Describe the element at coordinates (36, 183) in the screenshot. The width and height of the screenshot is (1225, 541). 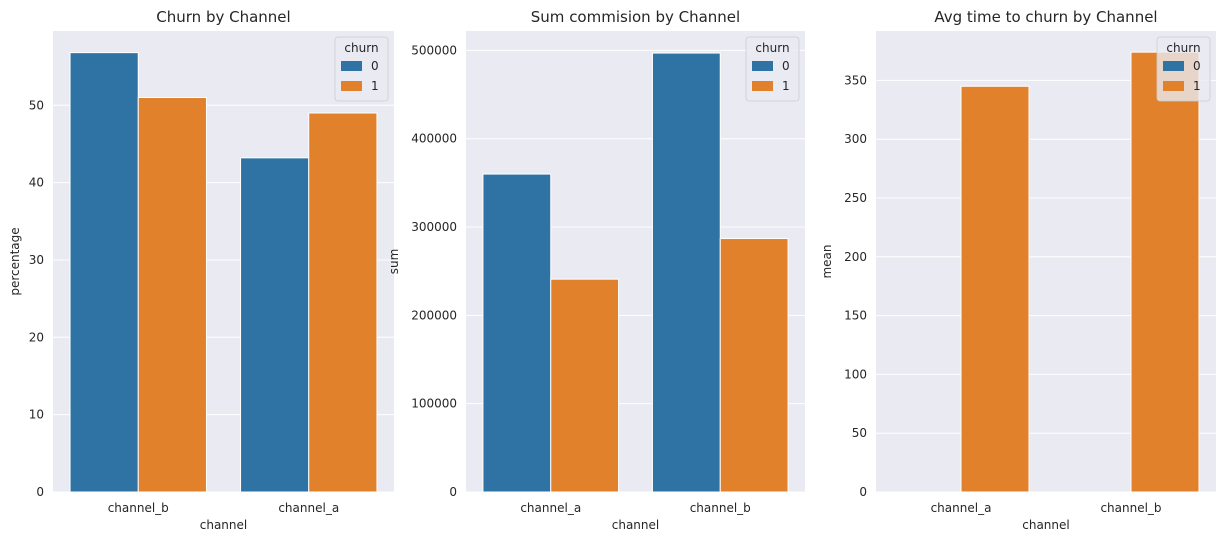
I see `y-tick-label: 40` at that location.